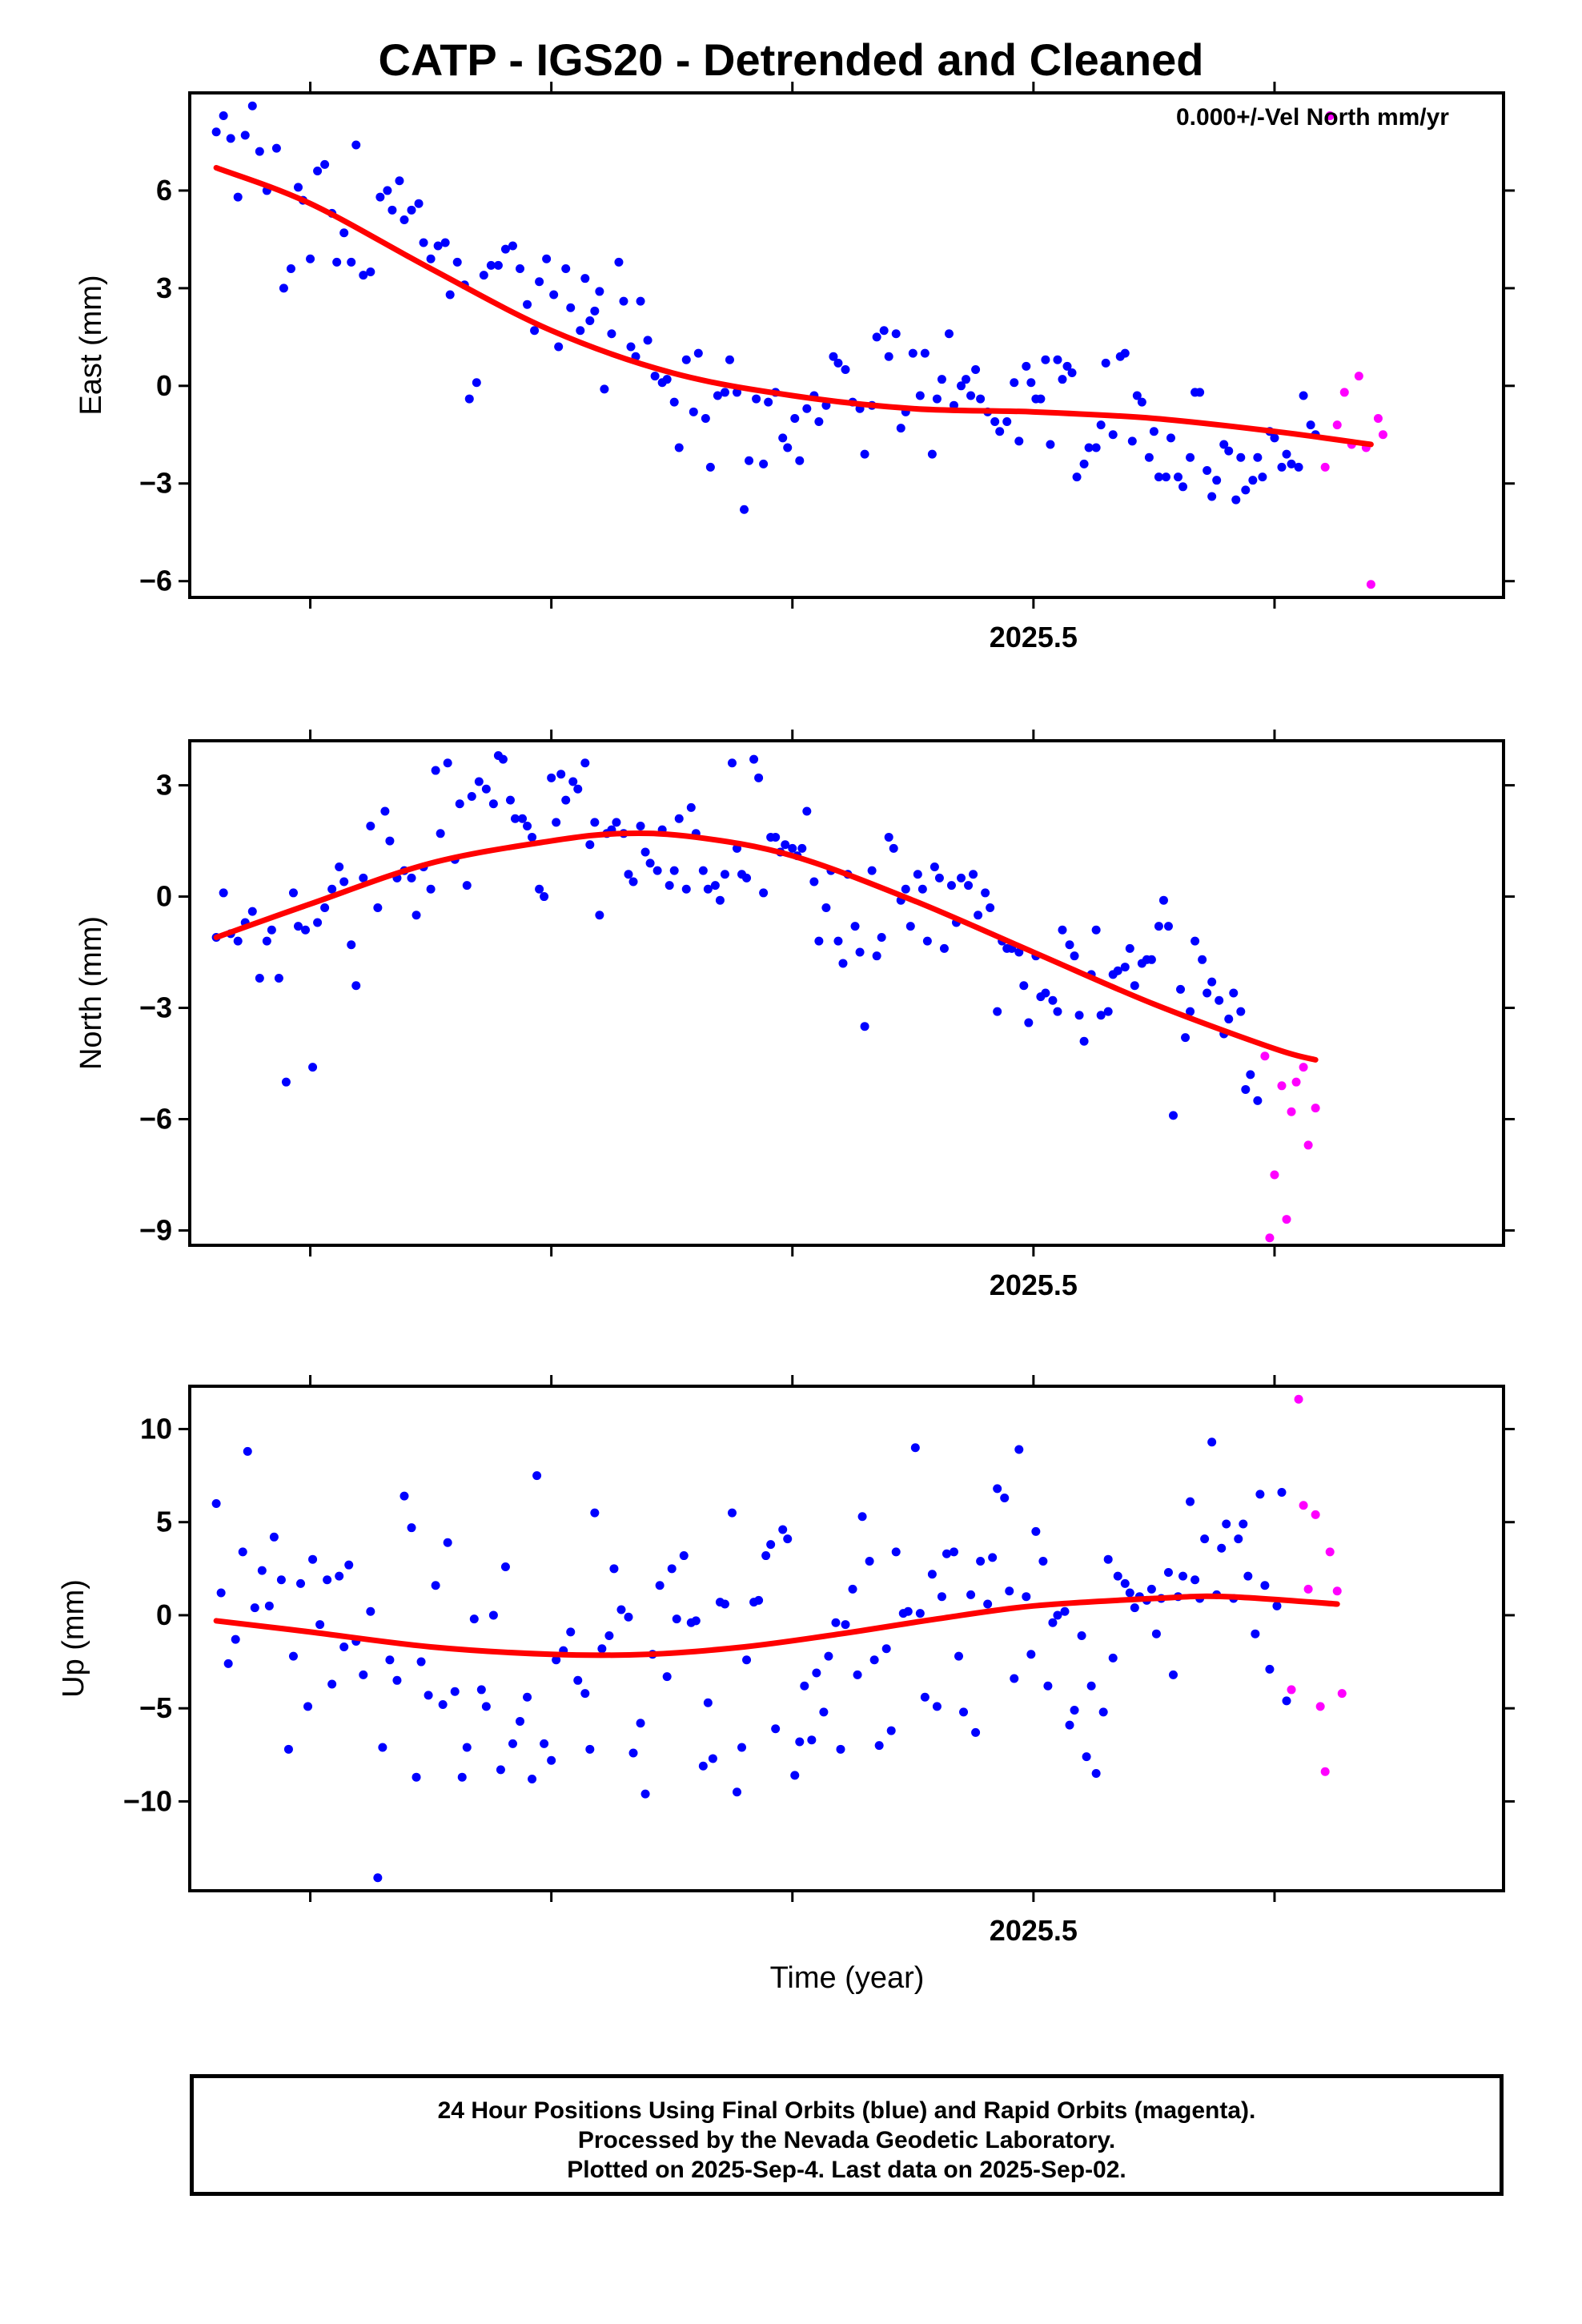 The height and width of the screenshot is (2324, 1582). What do you see at coordinates (777, 1626) in the screenshot?
I see `up-fit-line` at bounding box center [777, 1626].